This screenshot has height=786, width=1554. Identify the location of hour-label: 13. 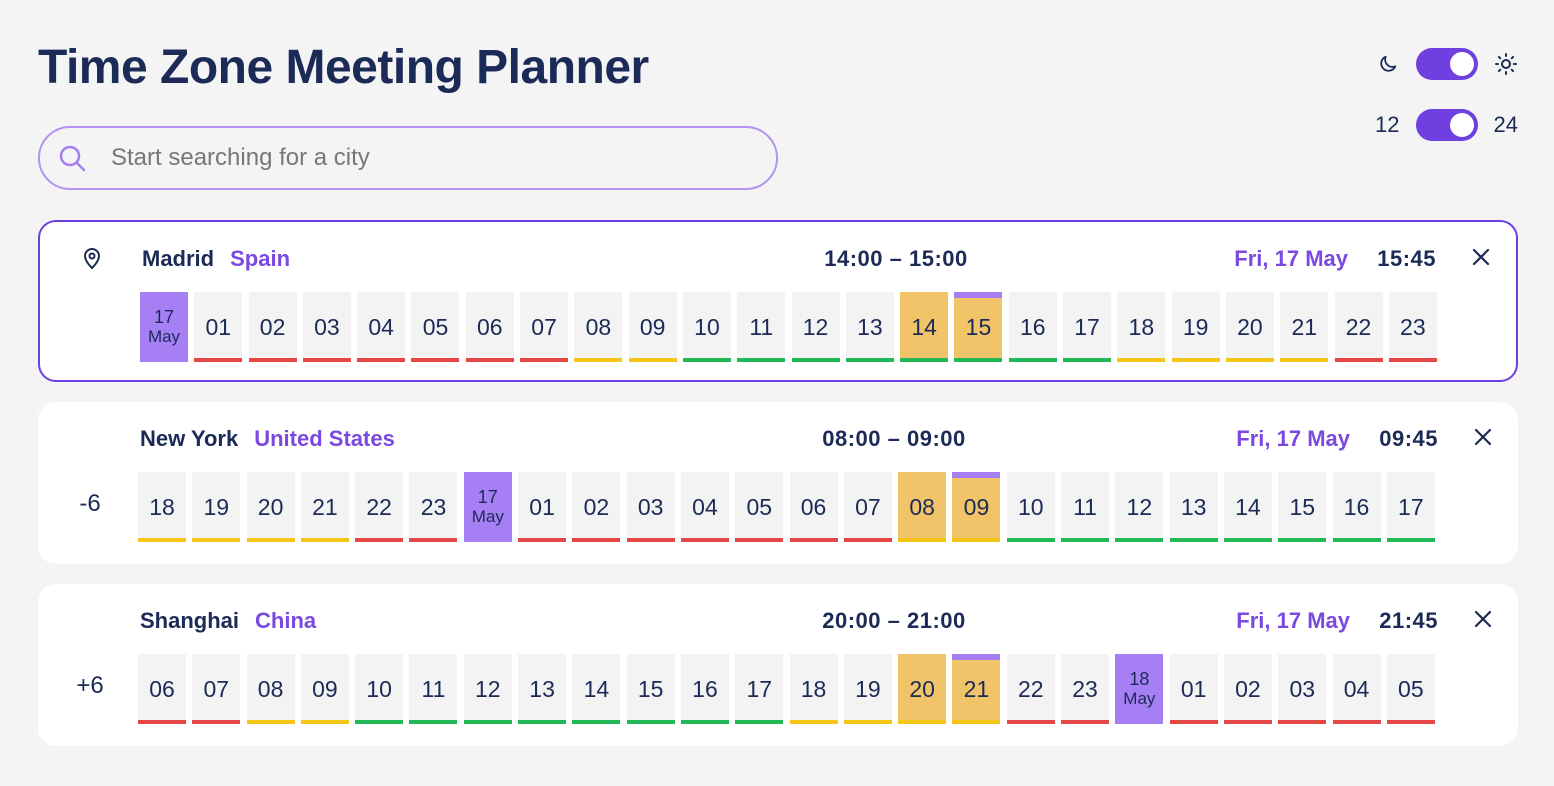
(1193, 506).